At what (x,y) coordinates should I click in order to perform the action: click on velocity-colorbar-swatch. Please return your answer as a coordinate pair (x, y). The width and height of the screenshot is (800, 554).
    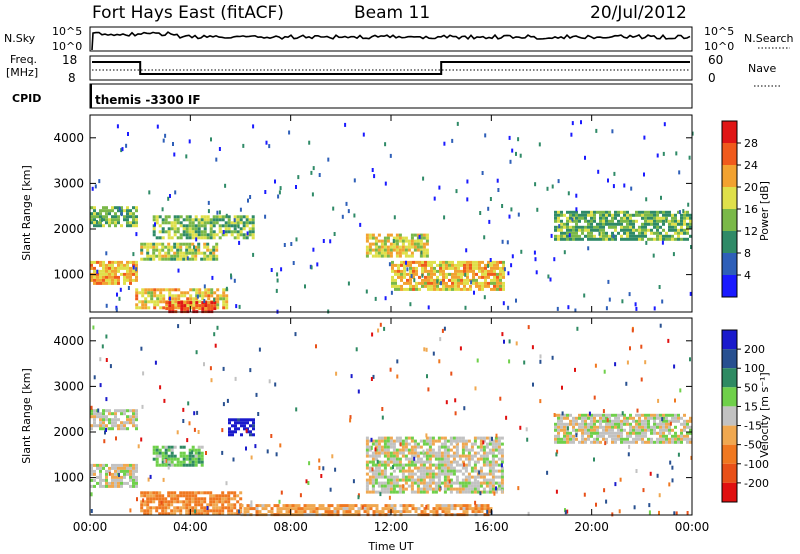
    Looking at the image, I should click on (729, 340).